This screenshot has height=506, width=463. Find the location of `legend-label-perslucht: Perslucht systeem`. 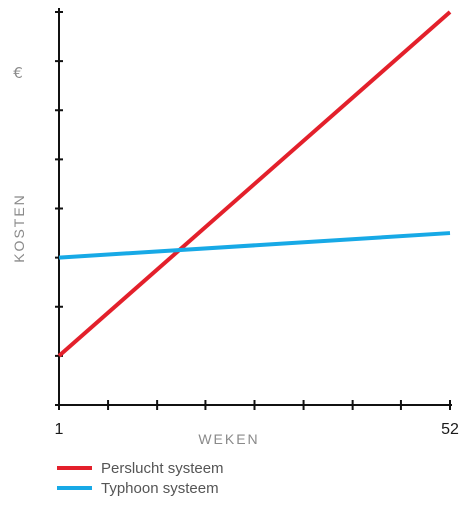

legend-label-perslucht: Perslucht systeem is located at coordinates (162, 468).